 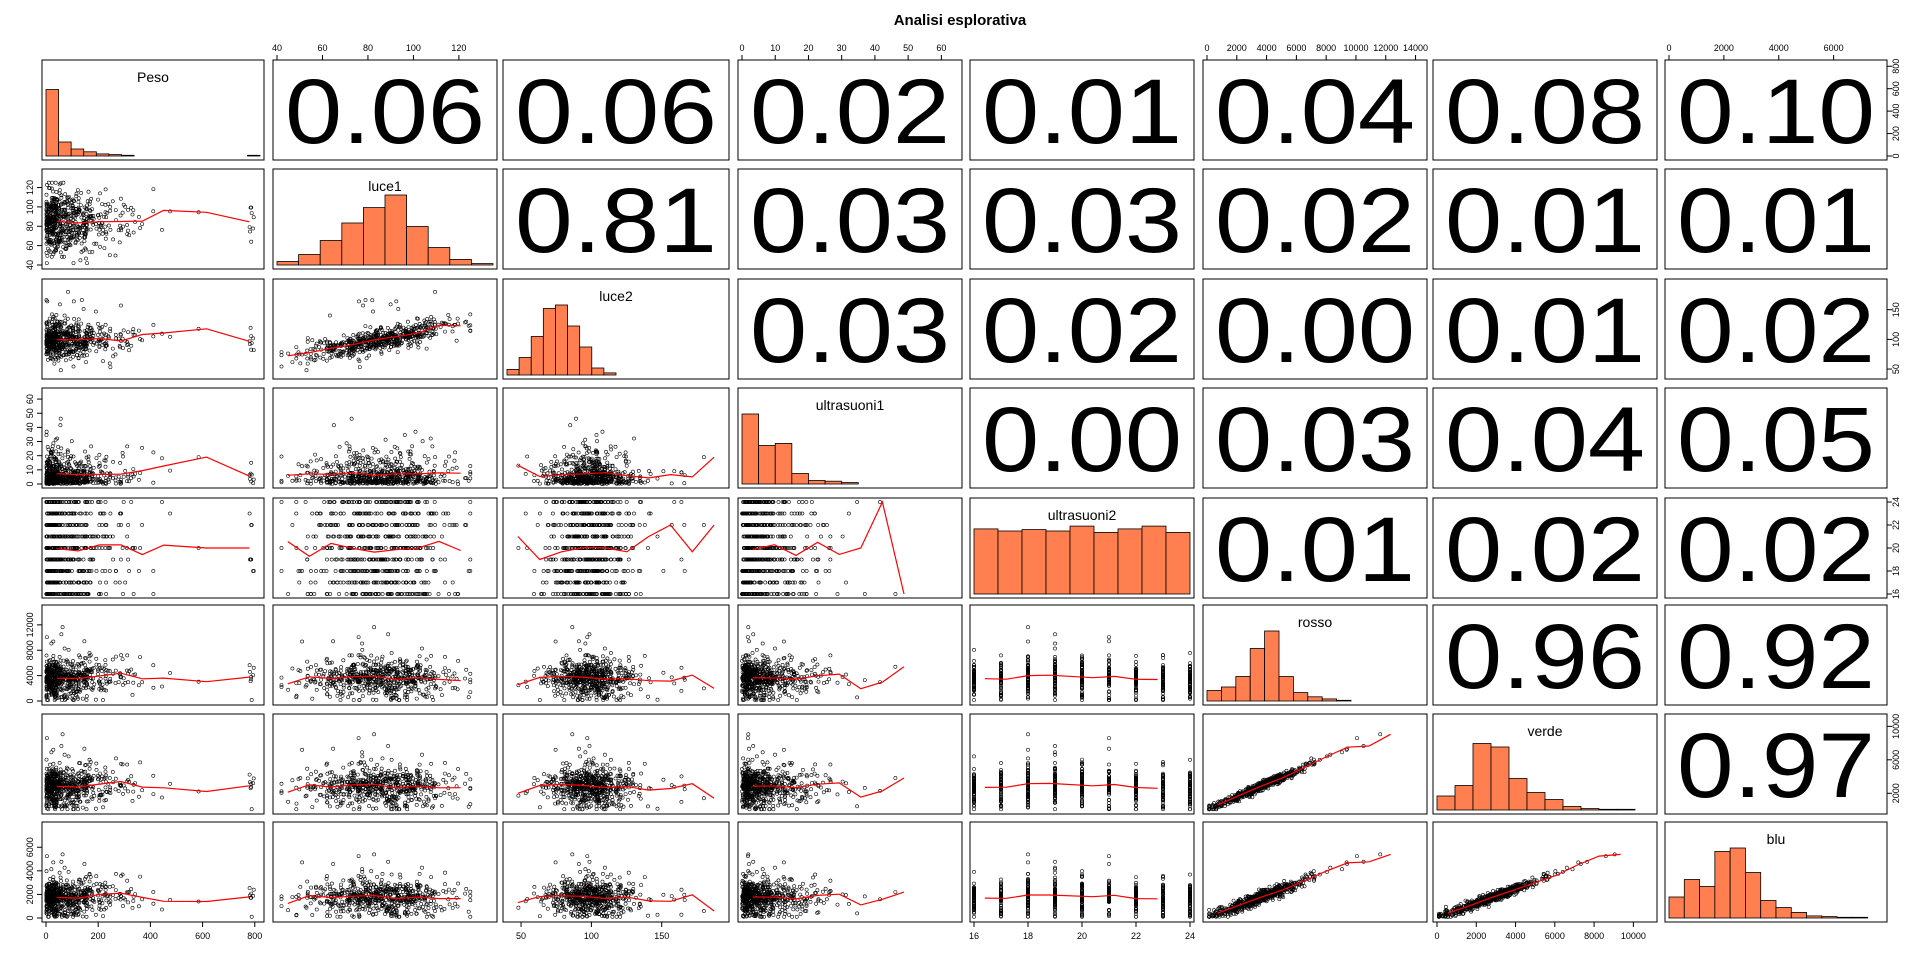 I want to click on scatter-points-ultrasuoni1-vs-peso, so click(x=150, y=451).